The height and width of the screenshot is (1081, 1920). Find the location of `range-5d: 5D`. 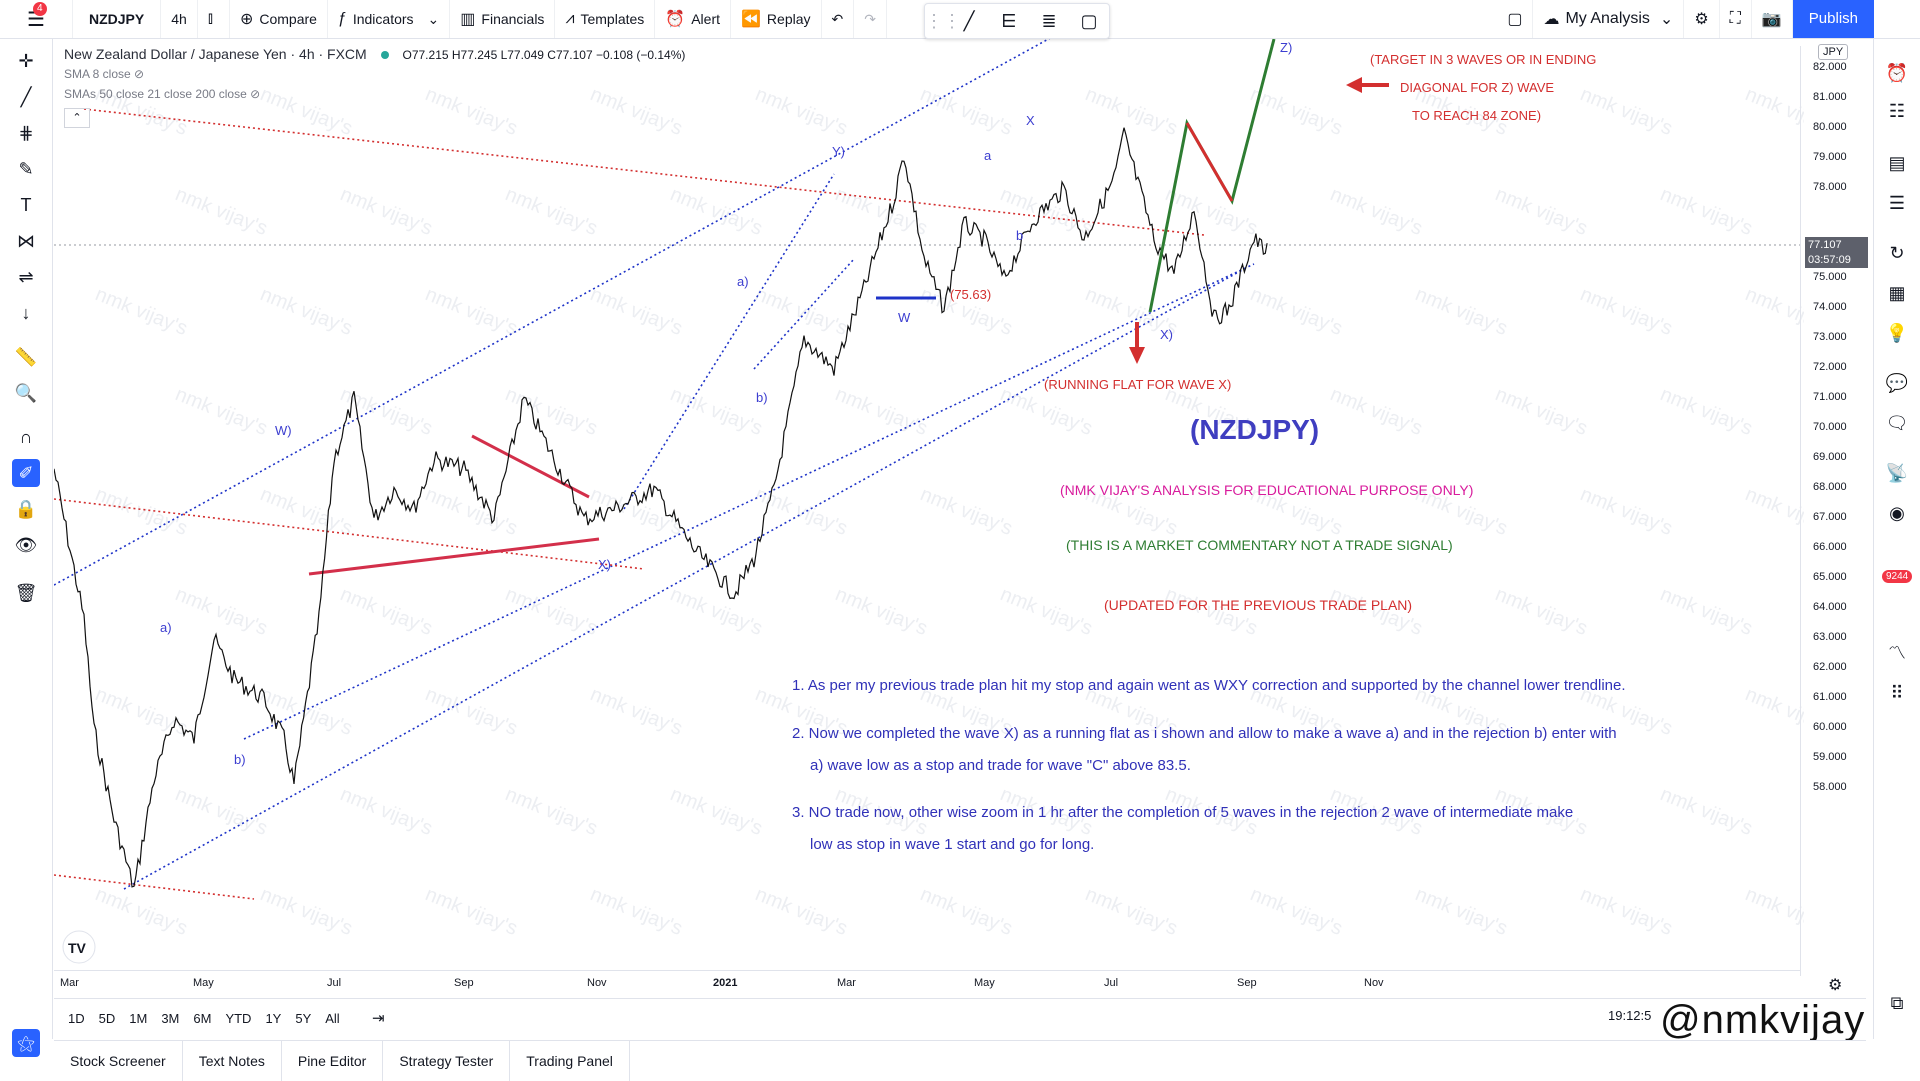

range-5d: 5D is located at coordinates (107, 1018).